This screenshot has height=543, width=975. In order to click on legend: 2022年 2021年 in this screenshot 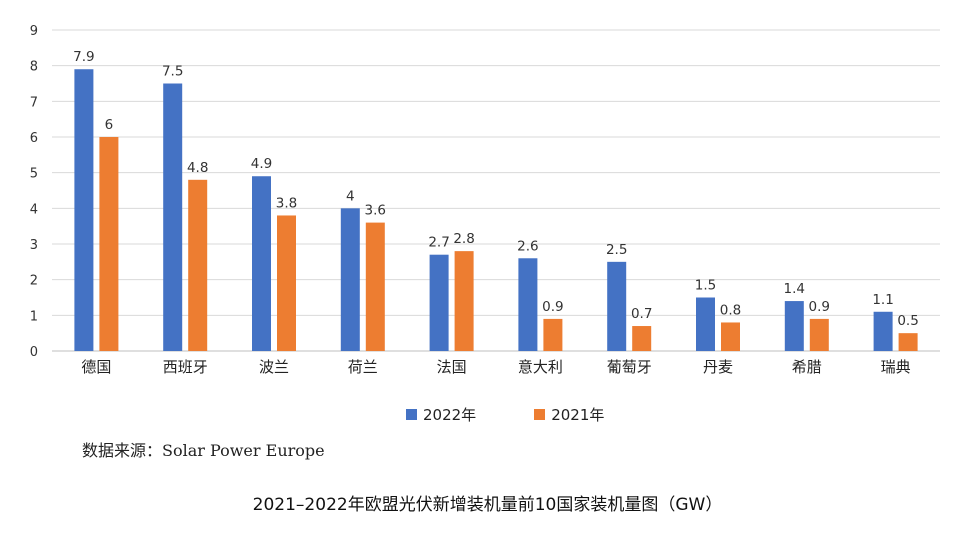, I will do `click(534, 414)`.